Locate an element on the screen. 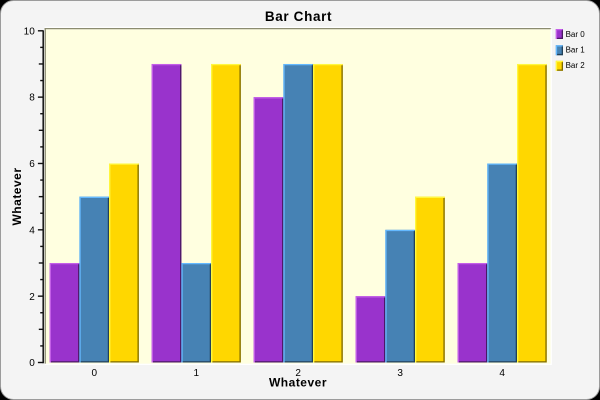 This screenshot has width=600, height=400. svg-text: 6 is located at coordinates (32, 164).